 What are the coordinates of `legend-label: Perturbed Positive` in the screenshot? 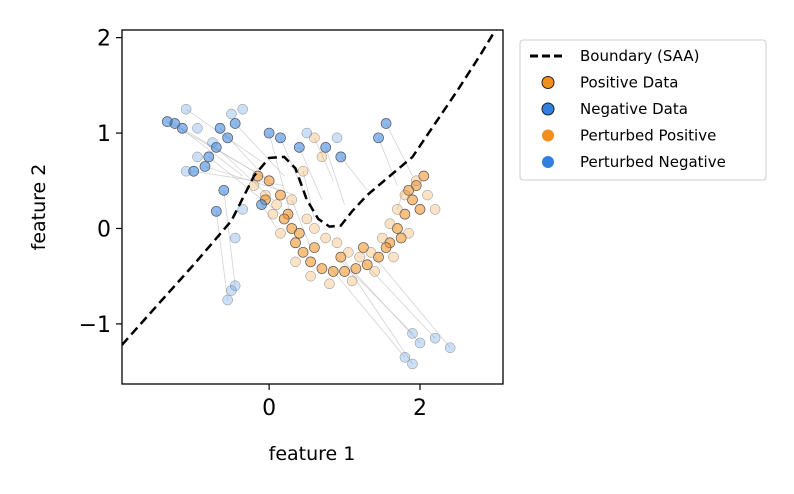 It's located at (648, 136).